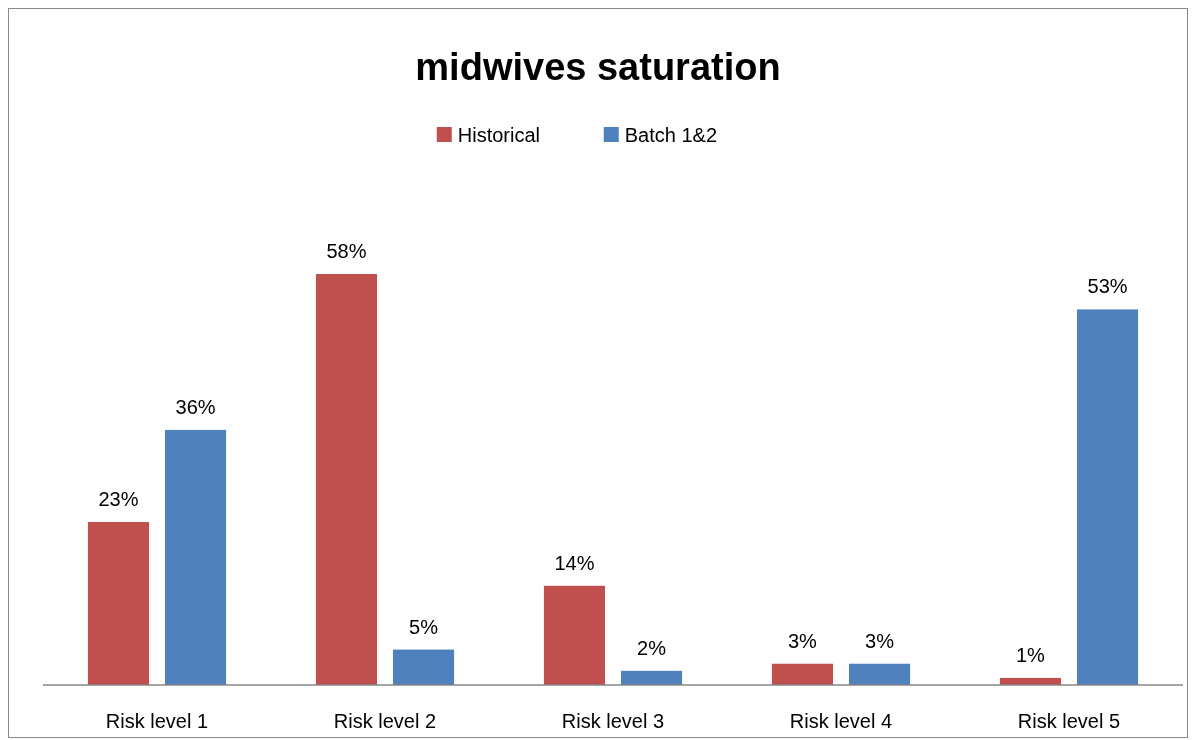  What do you see at coordinates (613, 721) in the screenshot?
I see `x-tick-label: Risk level 3` at bounding box center [613, 721].